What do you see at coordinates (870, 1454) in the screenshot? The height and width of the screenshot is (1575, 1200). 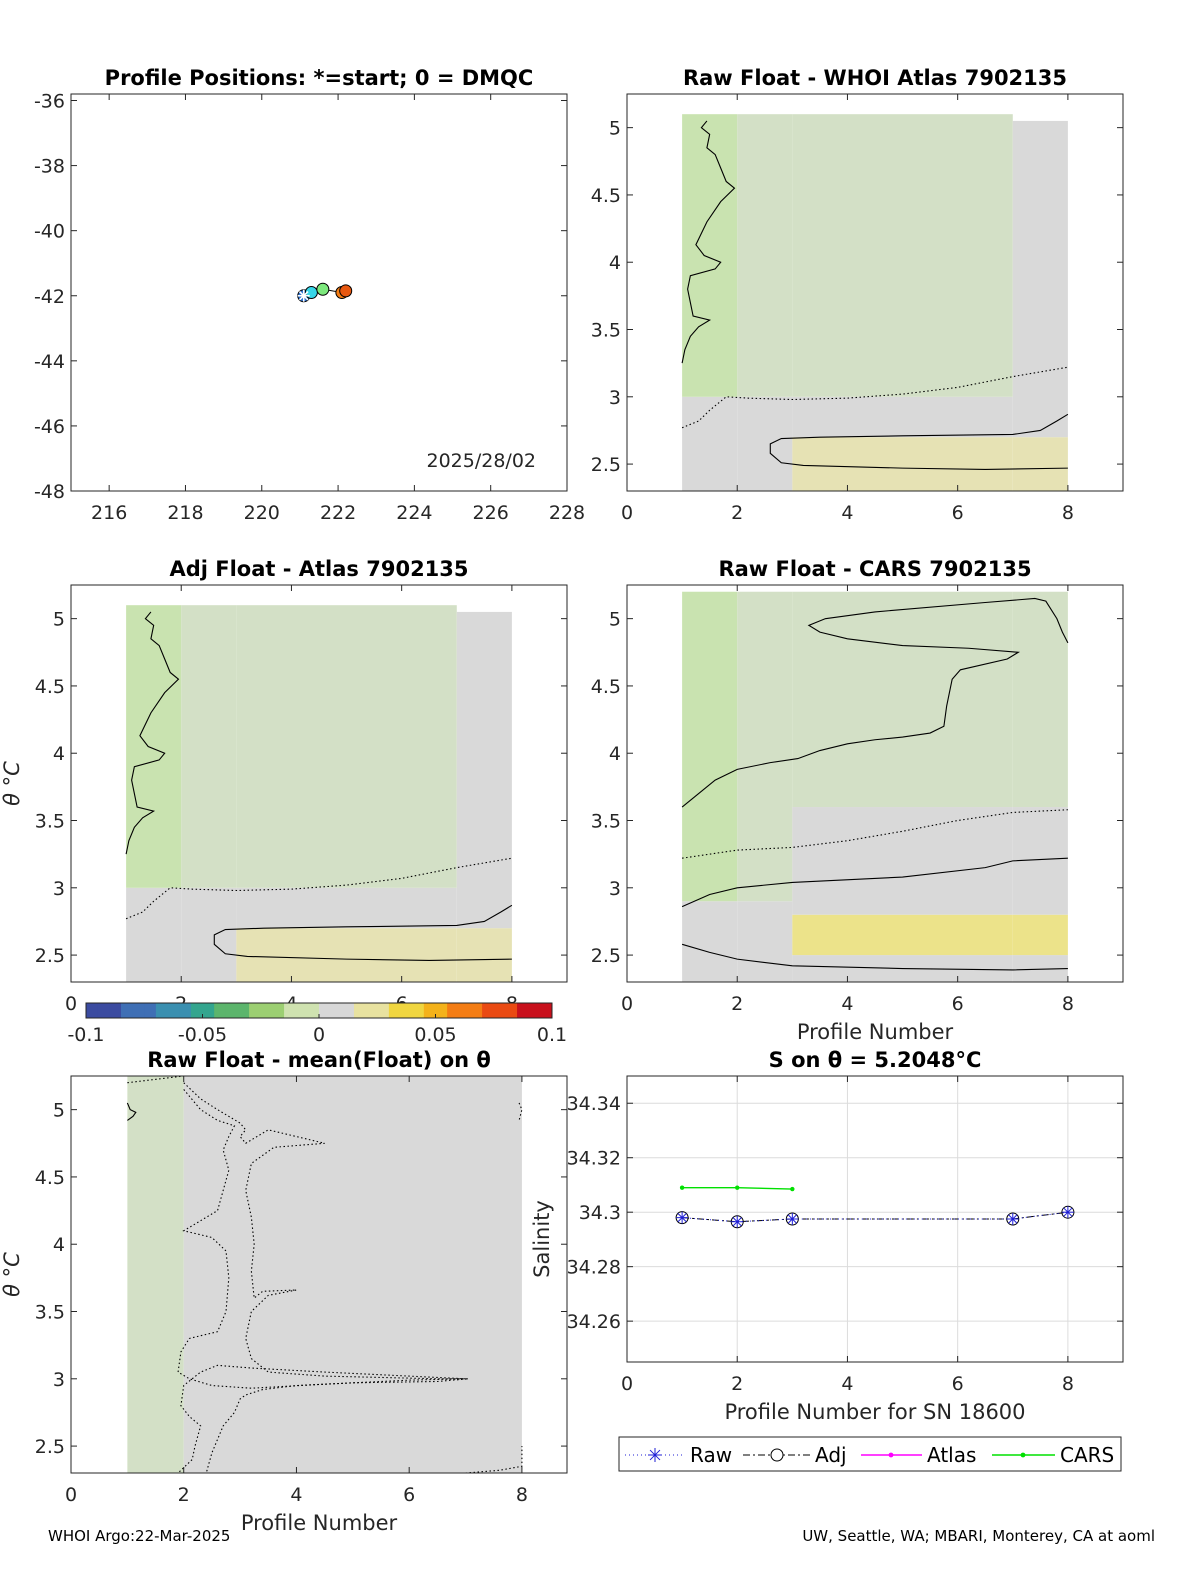 I see `legend-frame` at bounding box center [870, 1454].